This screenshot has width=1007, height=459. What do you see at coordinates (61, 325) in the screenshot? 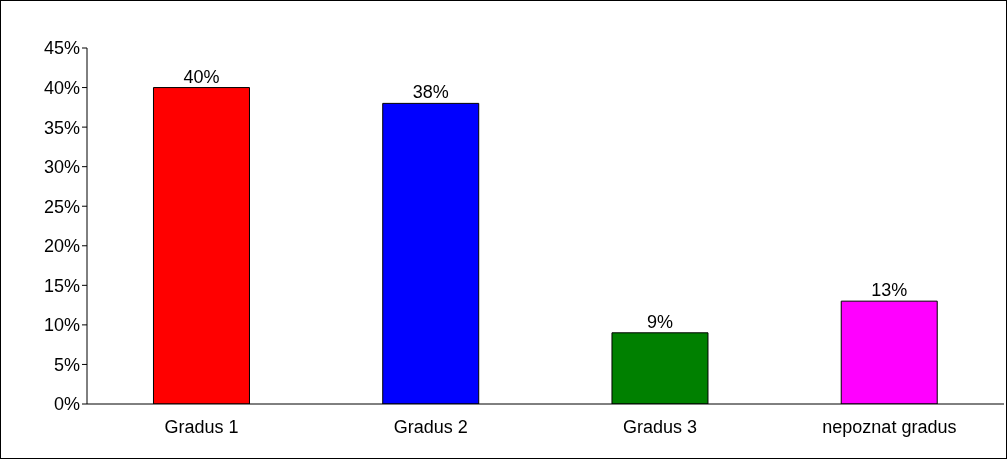
I see `y-tick-label: 10%` at bounding box center [61, 325].